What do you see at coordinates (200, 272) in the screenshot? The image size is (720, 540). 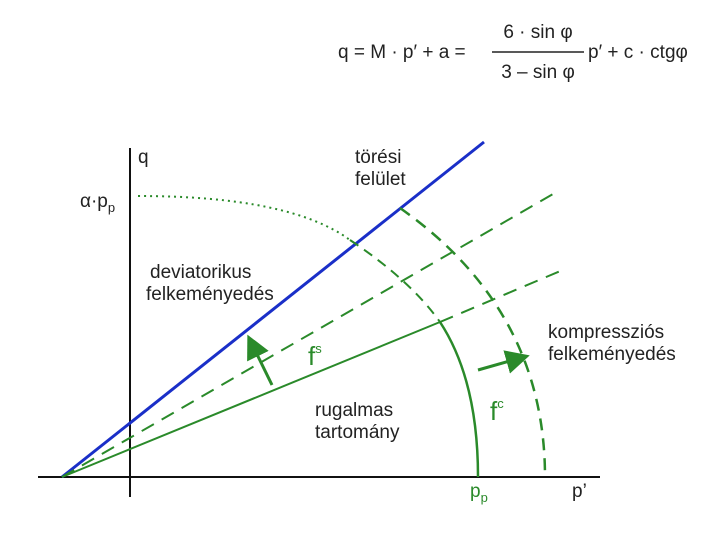 I see `deviatoric-label: deviatorikus` at bounding box center [200, 272].